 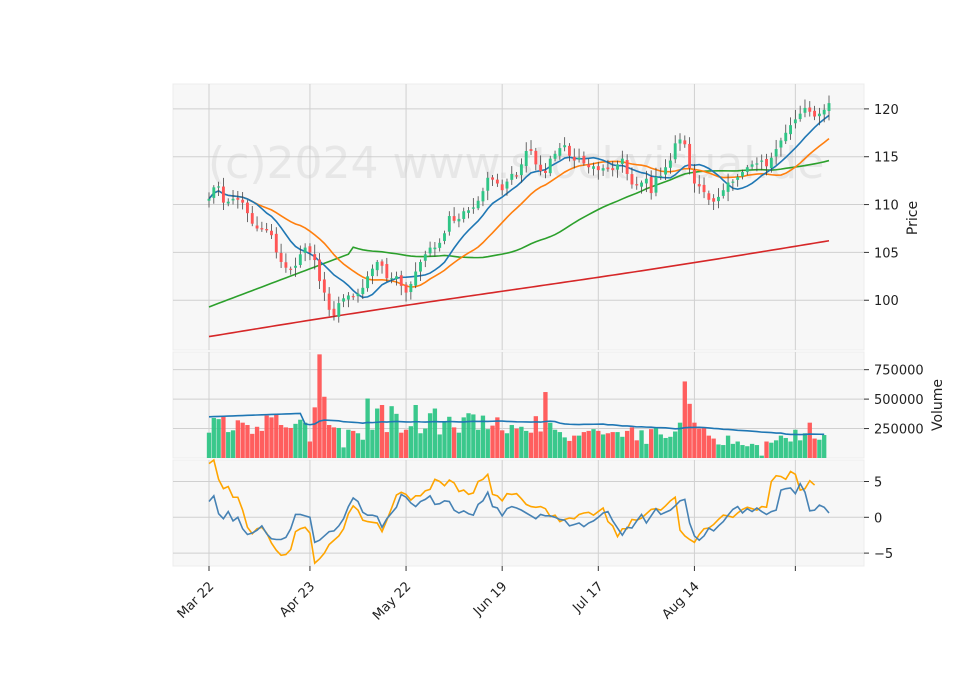 I want to click on oscillator-line-b, so click(x=512, y=511).